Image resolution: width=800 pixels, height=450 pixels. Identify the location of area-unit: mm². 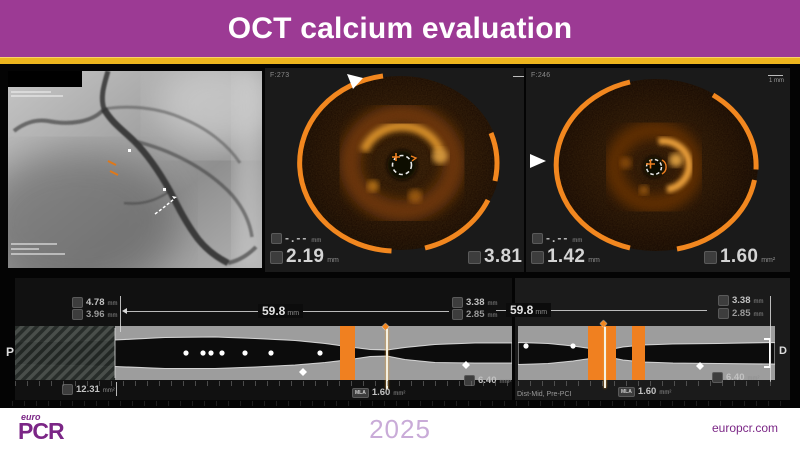
(768, 260).